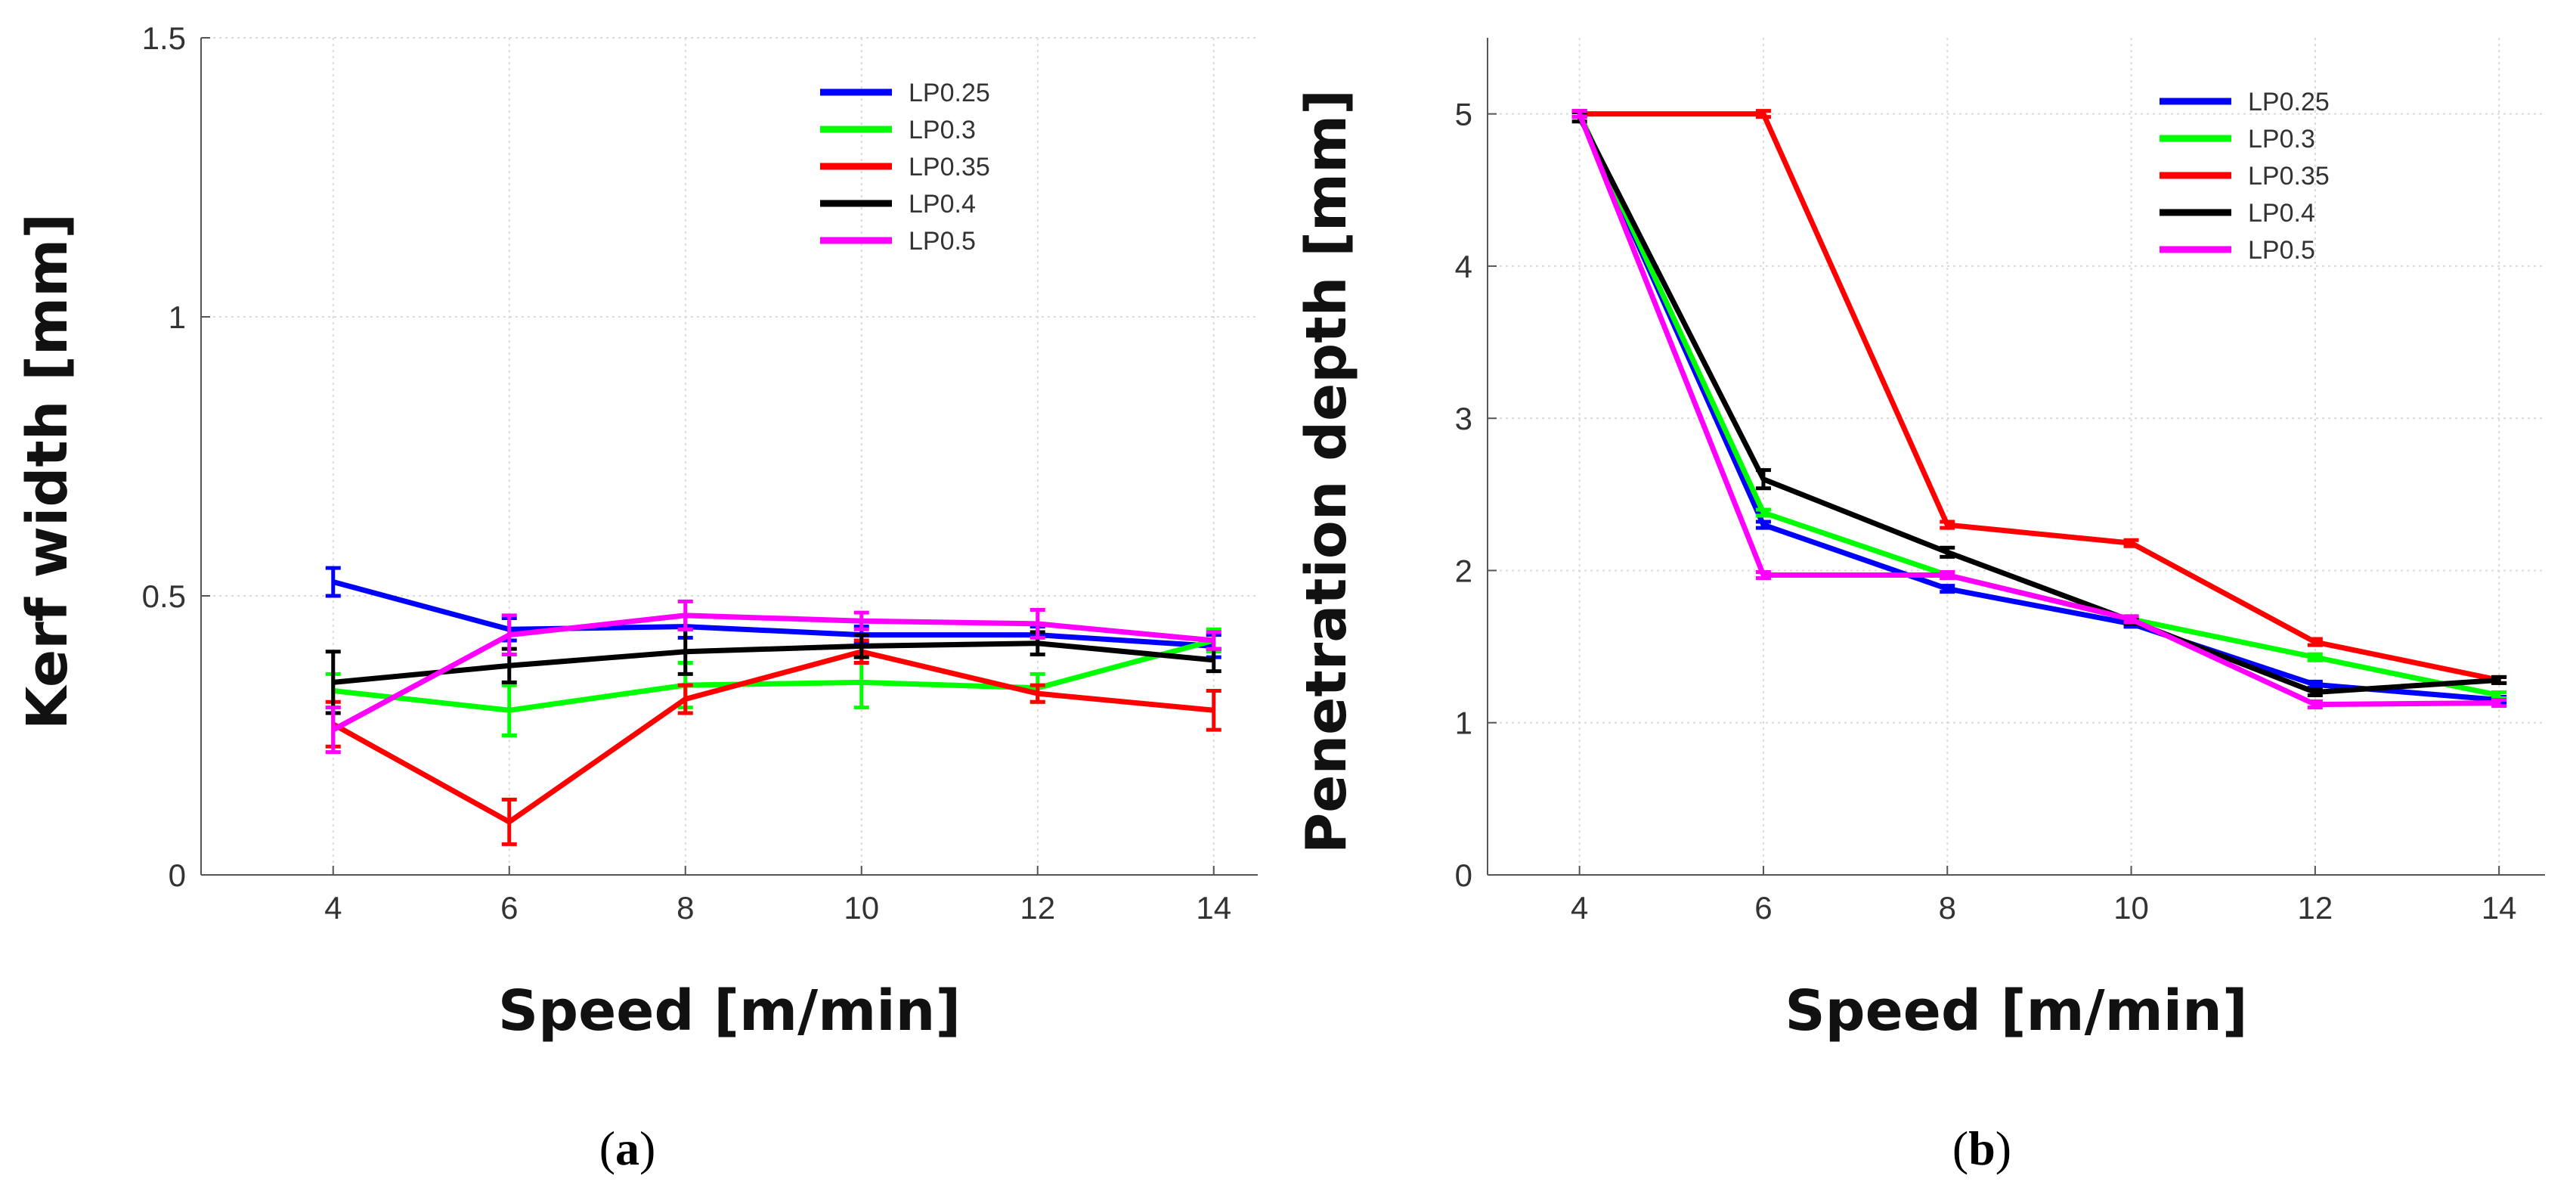  I want to click on y-axis-title: Kerf width [mm], so click(47, 471).